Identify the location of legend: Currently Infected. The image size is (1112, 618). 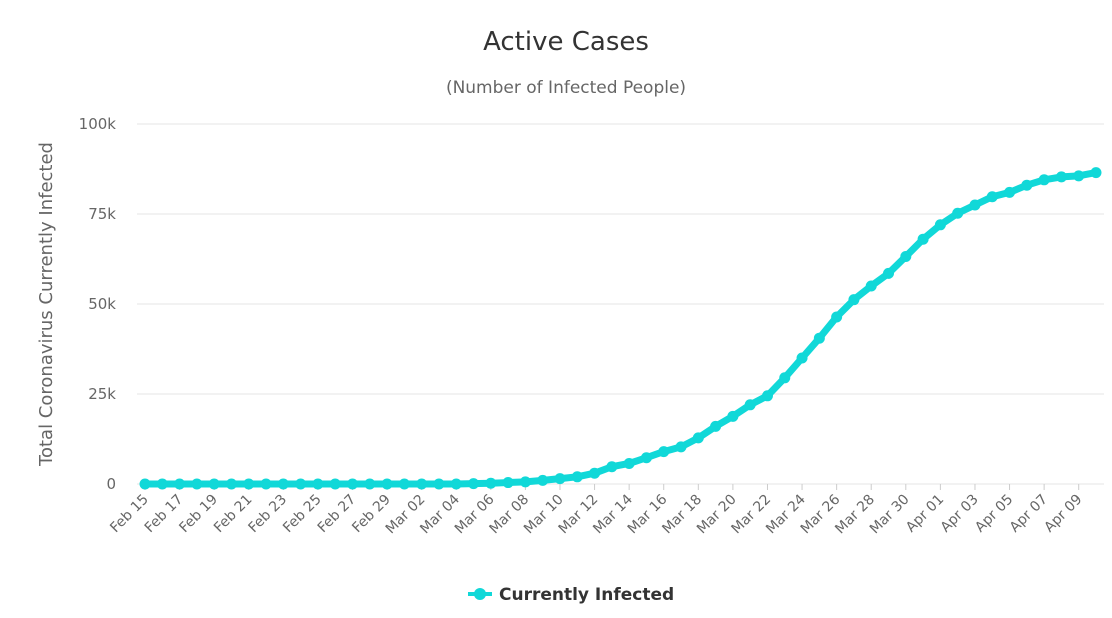
(571, 595).